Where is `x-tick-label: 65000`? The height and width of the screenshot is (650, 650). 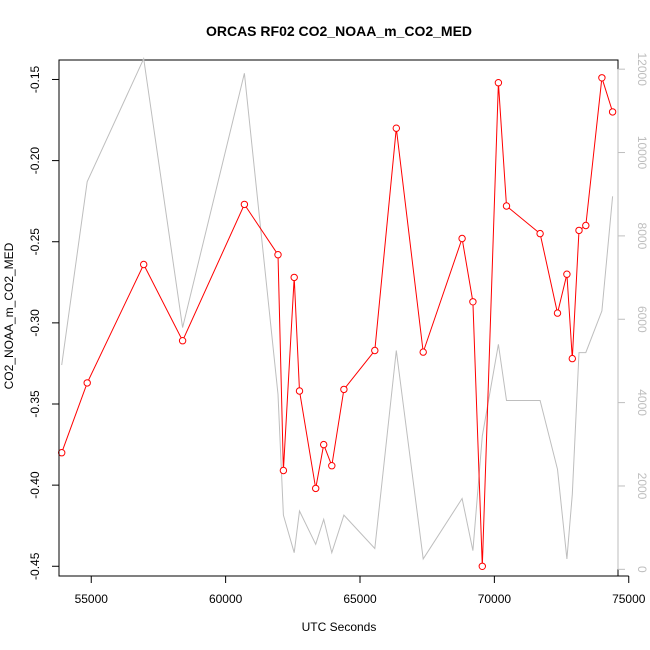
x-tick-label: 65000 is located at coordinates (360, 599).